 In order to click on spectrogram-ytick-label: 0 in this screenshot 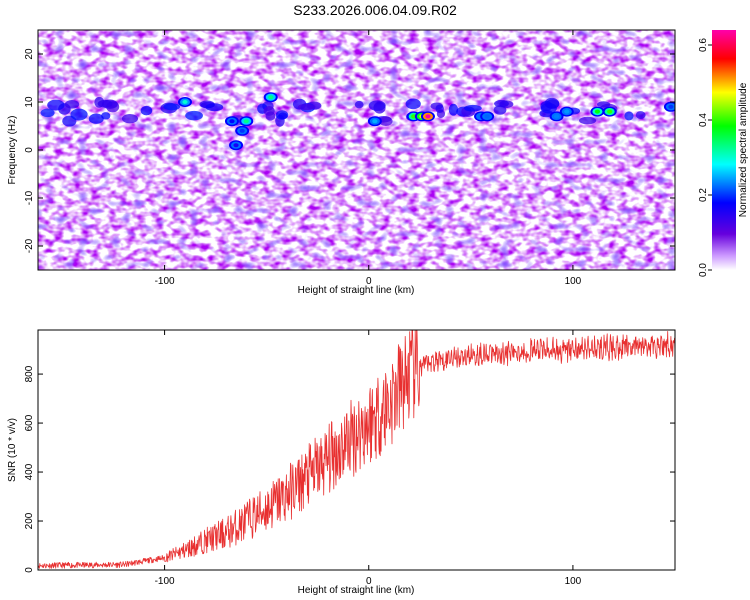, I will do `click(29, 150)`.